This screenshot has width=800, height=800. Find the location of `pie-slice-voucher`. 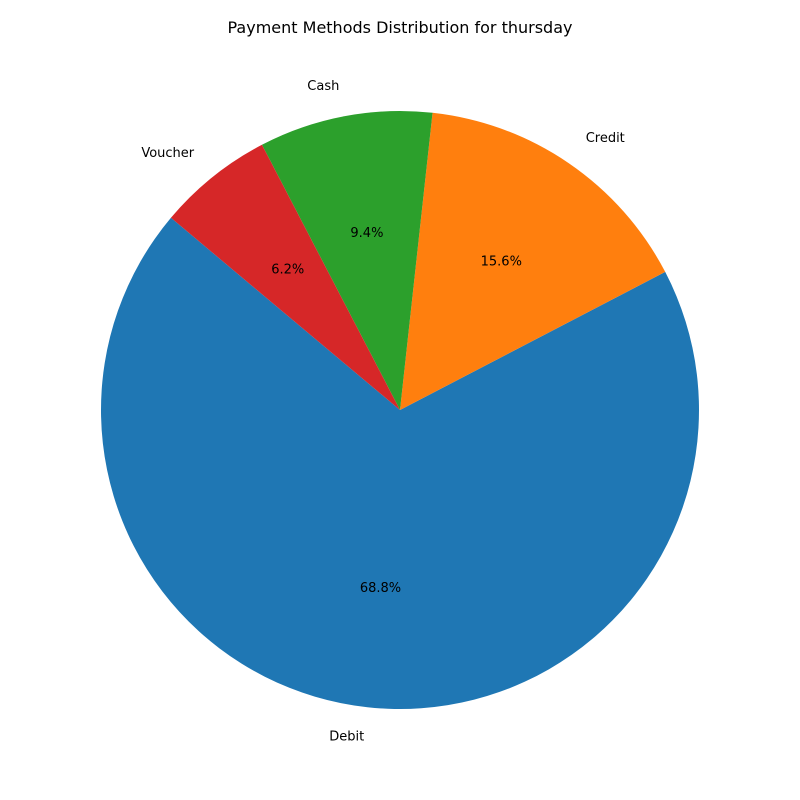

pie-slice-voucher is located at coordinates (285, 277).